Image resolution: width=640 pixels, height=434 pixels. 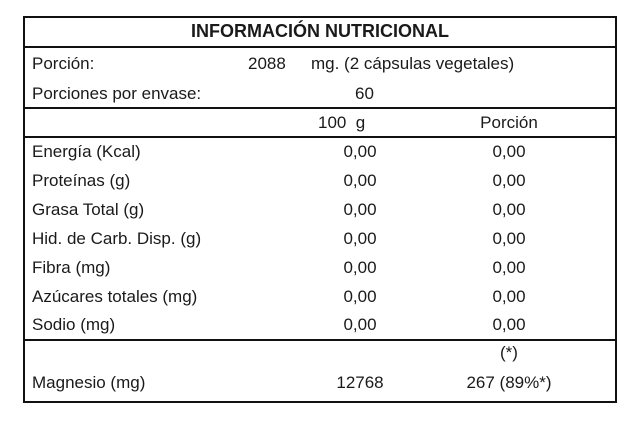 I want to click on table-title: INFORMACIÓN NUTRICIONAL, so click(x=320, y=31).